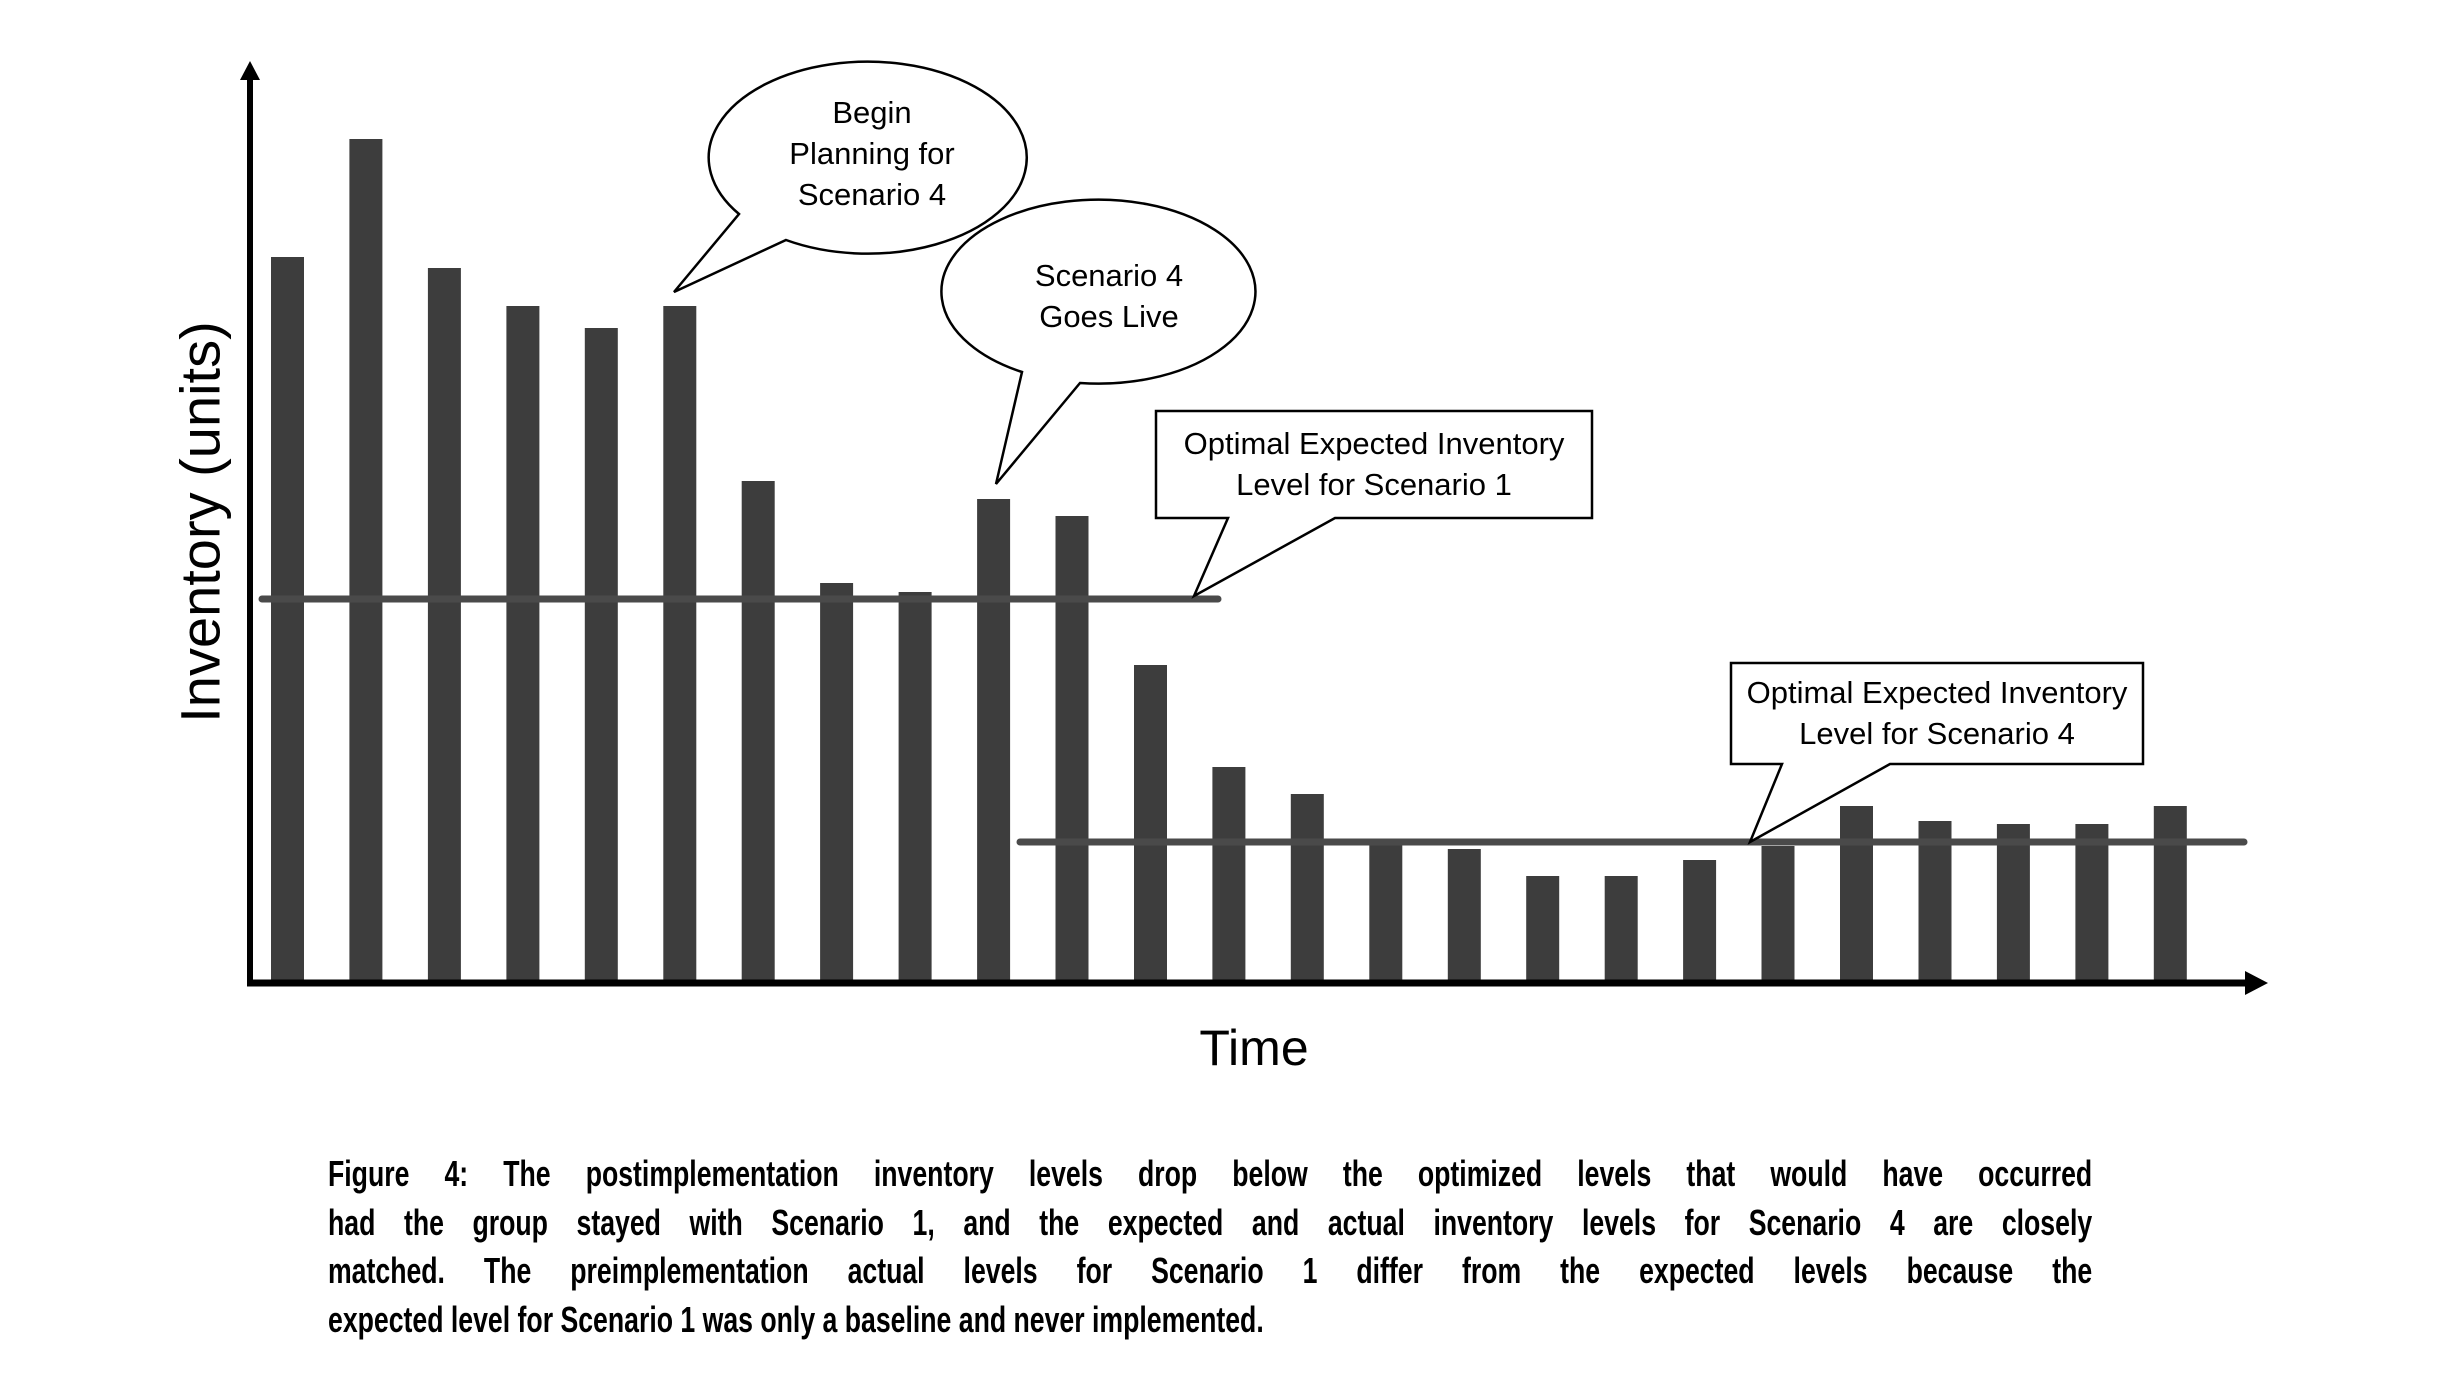 The height and width of the screenshot is (1380, 2444). Describe the element at coordinates (1374, 484) in the screenshot. I see `callout-line: Level for Scenario 1` at that location.